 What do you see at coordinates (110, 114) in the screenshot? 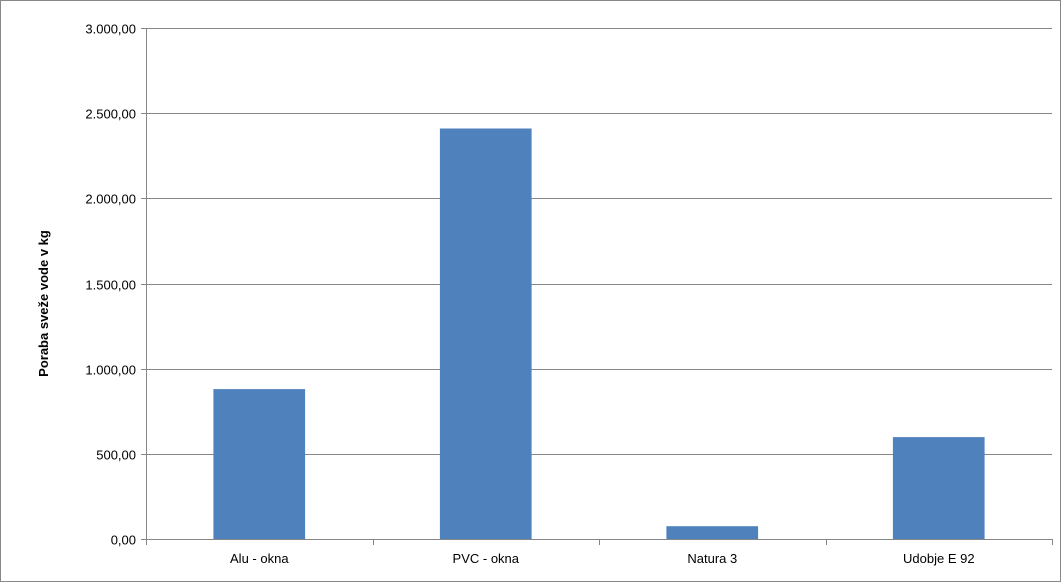
I see `y-tick-label: 2.500,00` at bounding box center [110, 114].